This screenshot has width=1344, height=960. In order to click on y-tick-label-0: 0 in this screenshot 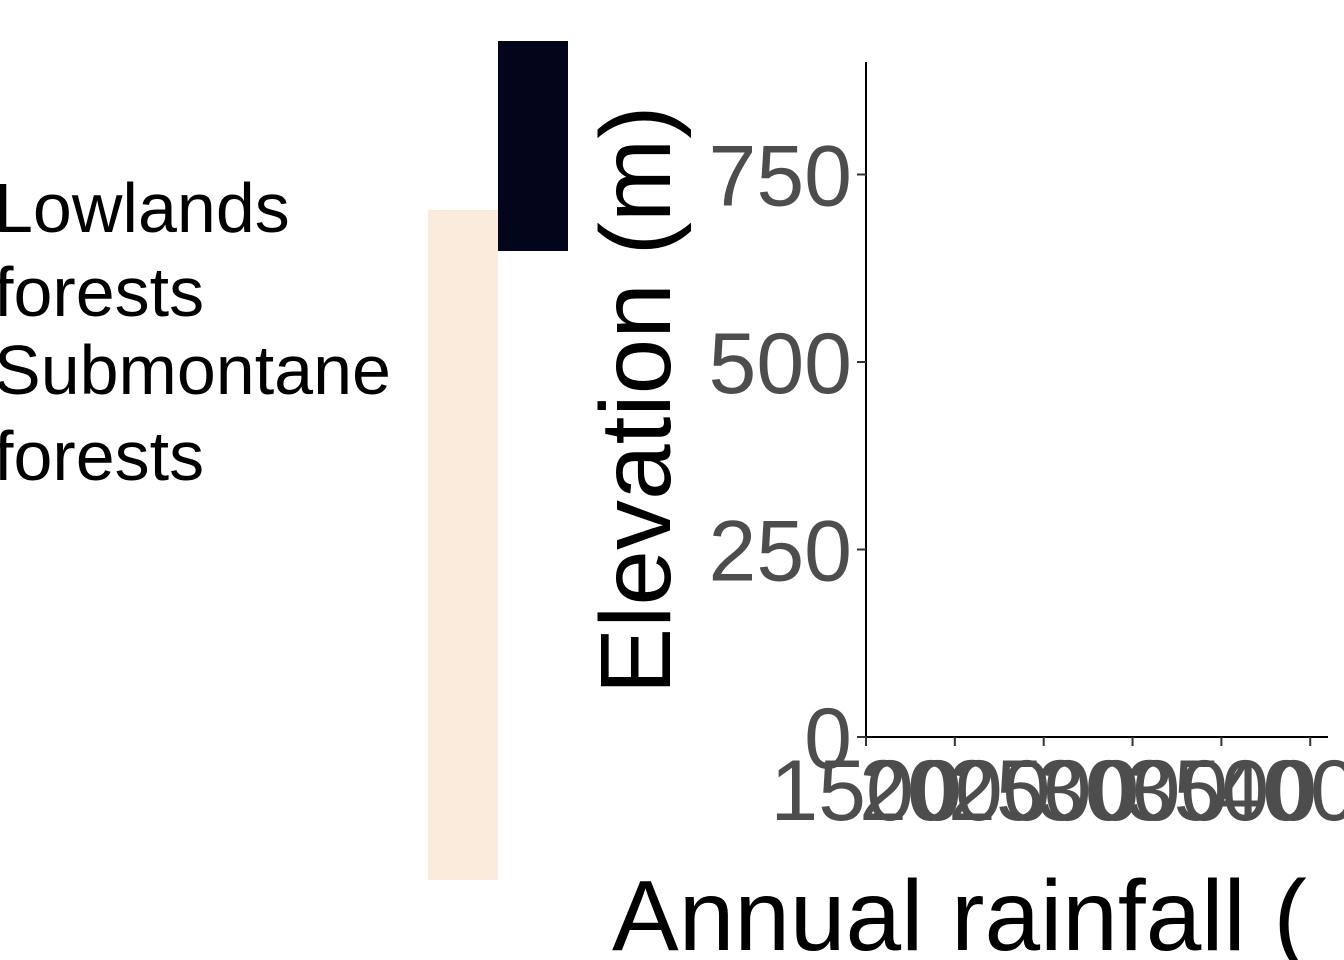, I will do `click(828, 739)`.